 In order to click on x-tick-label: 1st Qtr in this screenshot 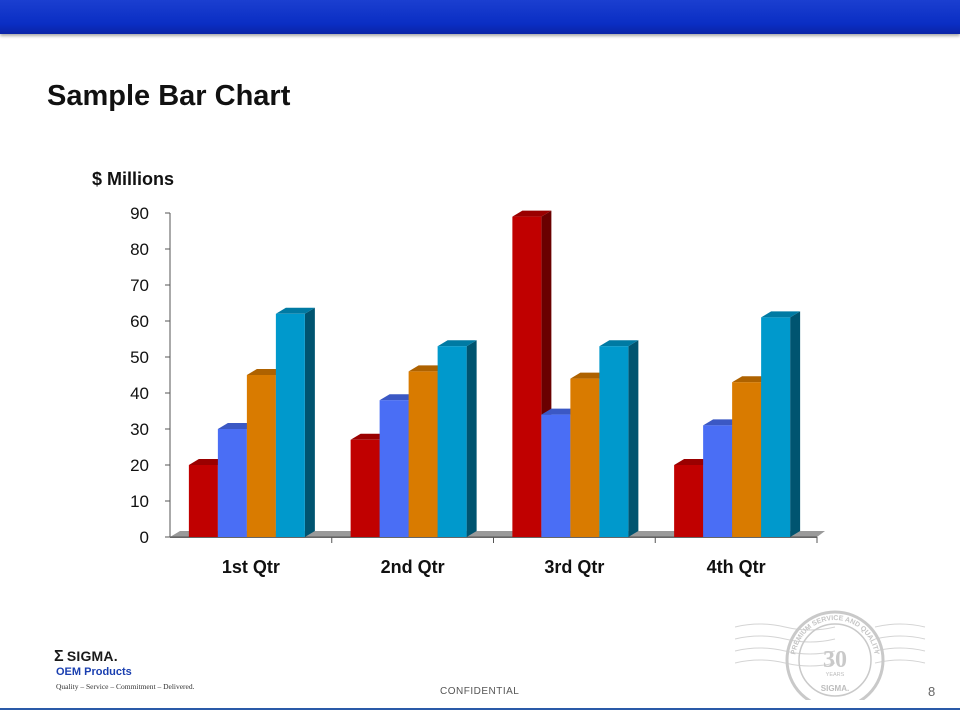, I will do `click(251, 567)`.